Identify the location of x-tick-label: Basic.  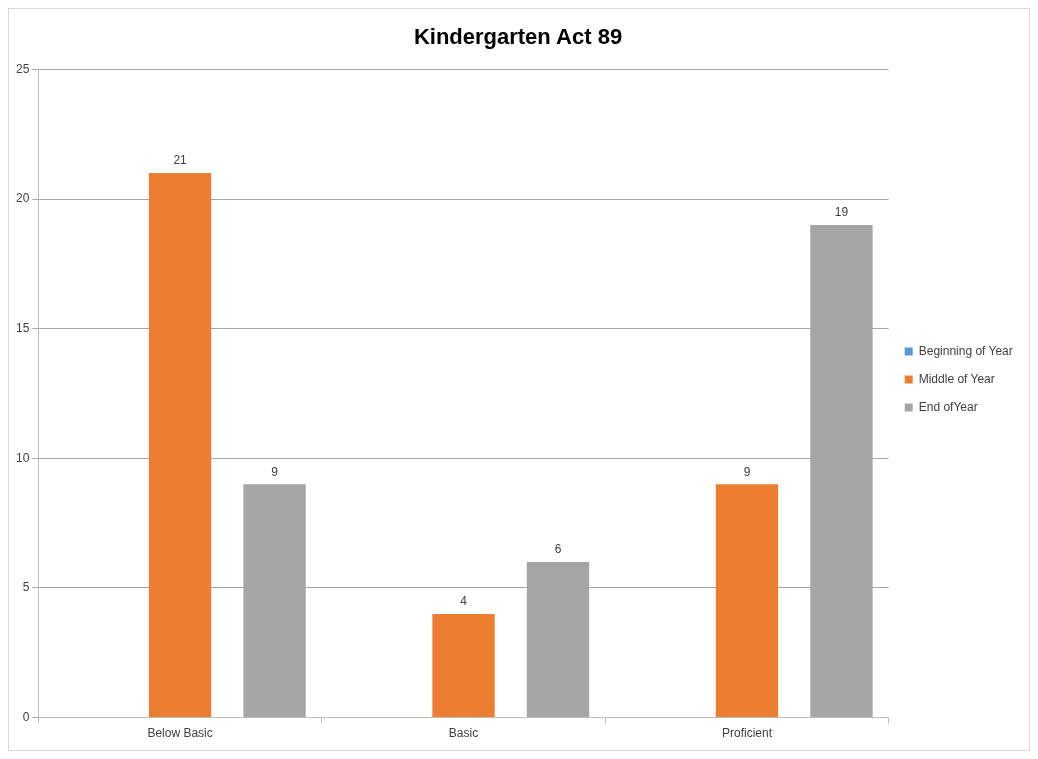
(463, 733).